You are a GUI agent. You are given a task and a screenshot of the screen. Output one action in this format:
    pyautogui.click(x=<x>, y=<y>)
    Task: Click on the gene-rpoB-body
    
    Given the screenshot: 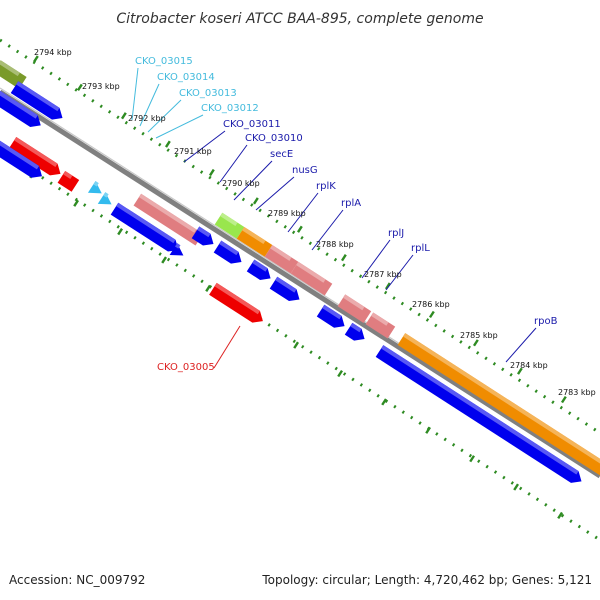 What is the action you would take?
    pyautogui.click(x=498, y=405)
    